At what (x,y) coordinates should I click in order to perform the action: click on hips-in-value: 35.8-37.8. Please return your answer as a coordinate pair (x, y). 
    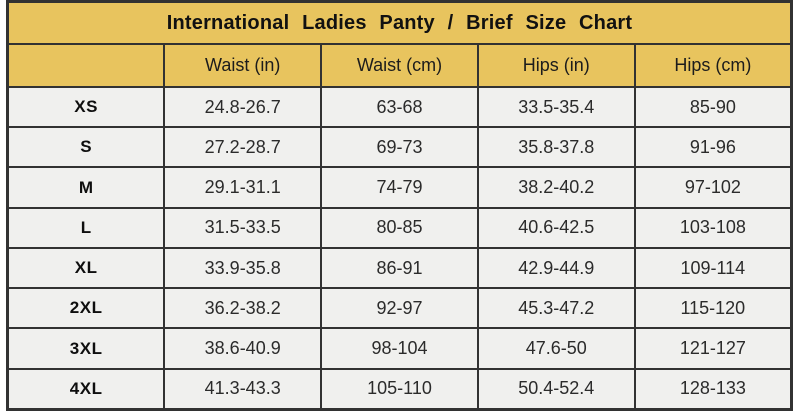
    Looking at the image, I should click on (556, 147).